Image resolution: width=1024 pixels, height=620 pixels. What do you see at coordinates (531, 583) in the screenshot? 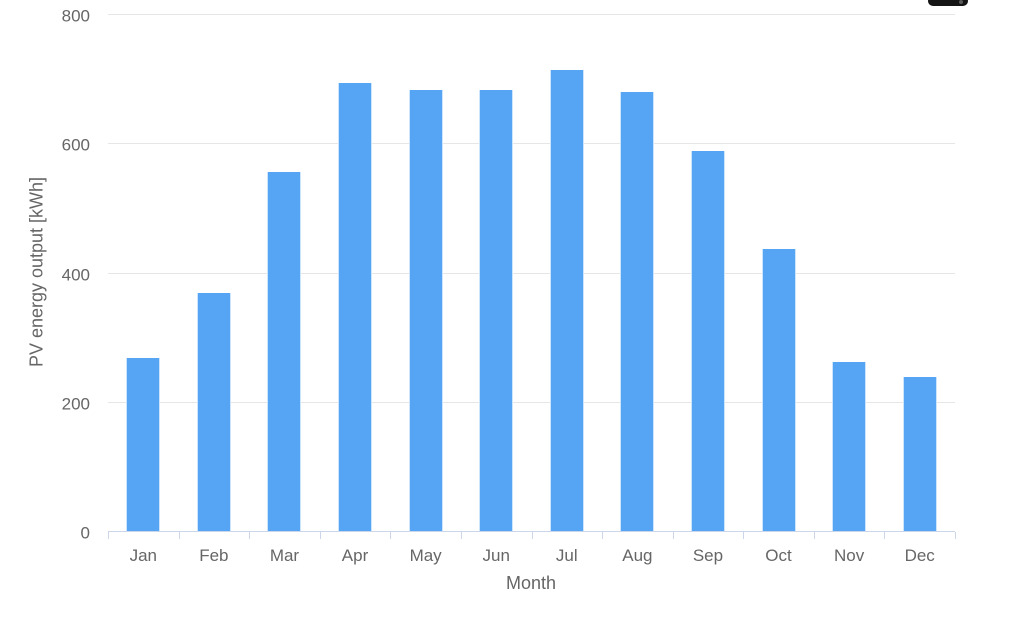
I see `x-axis-title: Month` at bounding box center [531, 583].